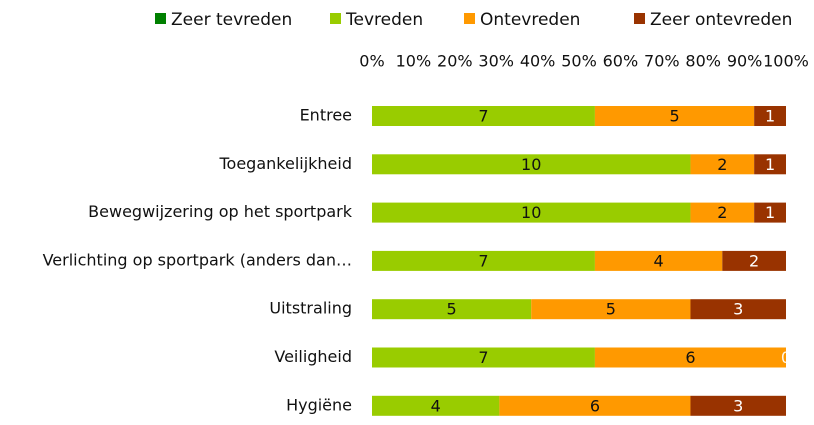  Describe the element at coordinates (786, 61) in the screenshot. I see `x-tick-label: 100%` at that location.